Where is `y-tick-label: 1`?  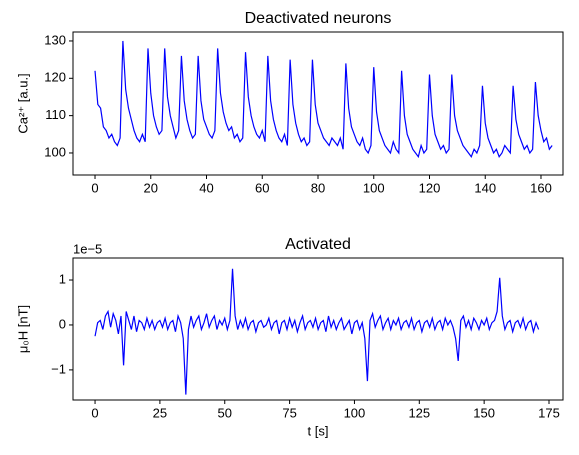
y-tick-label: 1 is located at coordinates (62, 278).